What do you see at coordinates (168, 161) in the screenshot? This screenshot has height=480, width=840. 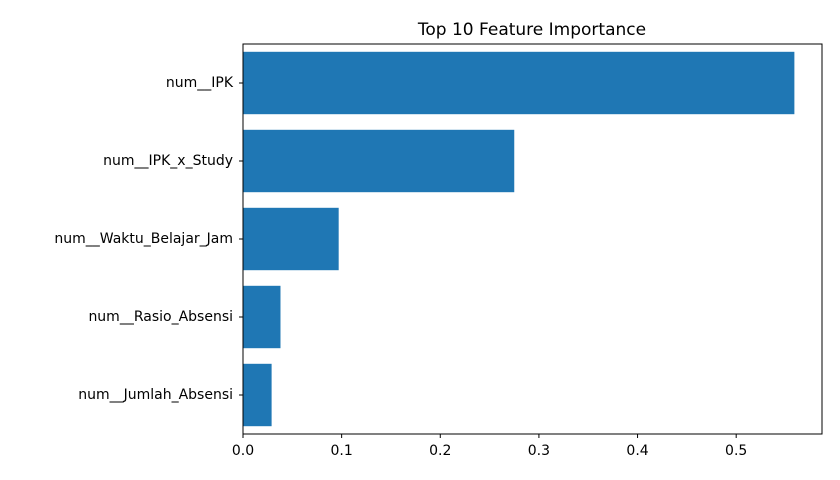 I see `y-tick-label: num__IPK_x_Study` at bounding box center [168, 161].